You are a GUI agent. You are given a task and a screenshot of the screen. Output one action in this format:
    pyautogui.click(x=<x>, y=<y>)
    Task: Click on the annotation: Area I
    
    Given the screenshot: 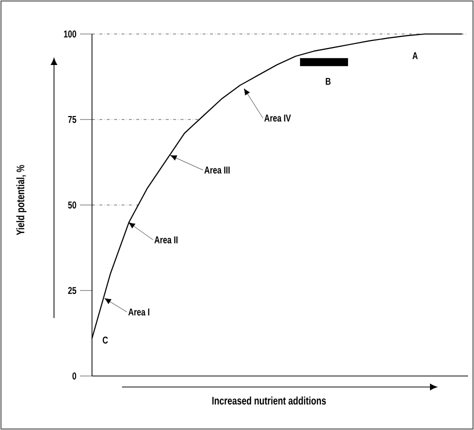 What is the action you would take?
    pyautogui.click(x=139, y=312)
    